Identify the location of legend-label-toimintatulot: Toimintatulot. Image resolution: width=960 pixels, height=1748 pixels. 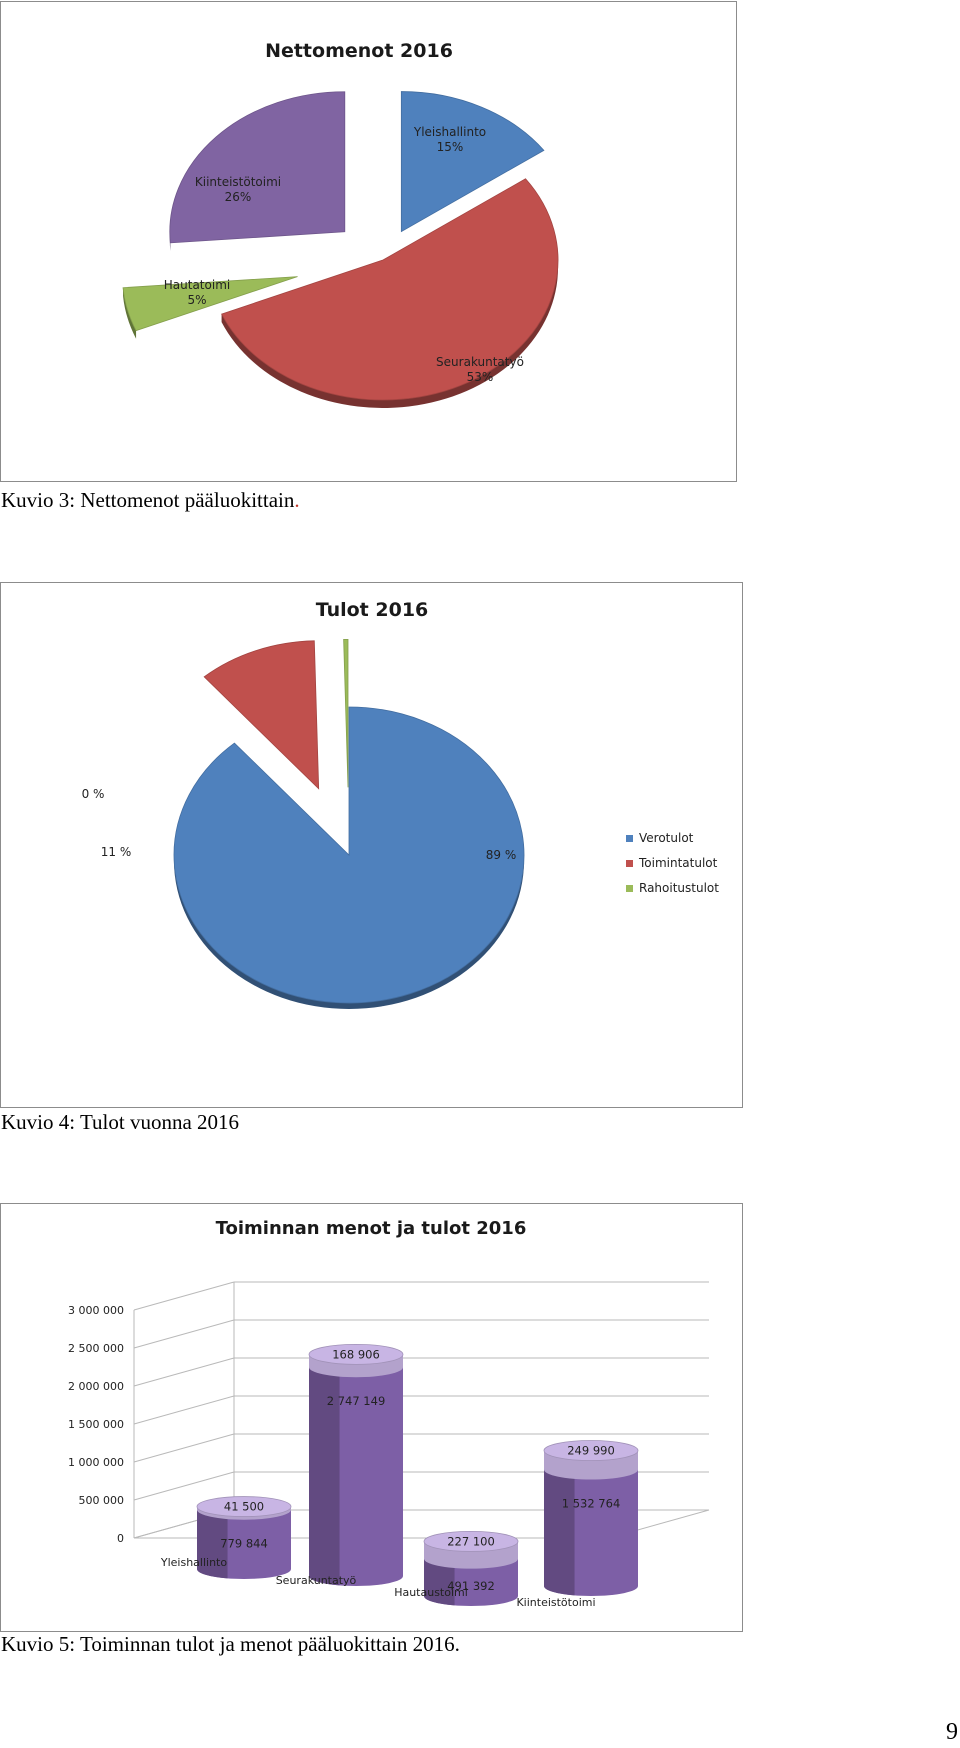
(678, 863).